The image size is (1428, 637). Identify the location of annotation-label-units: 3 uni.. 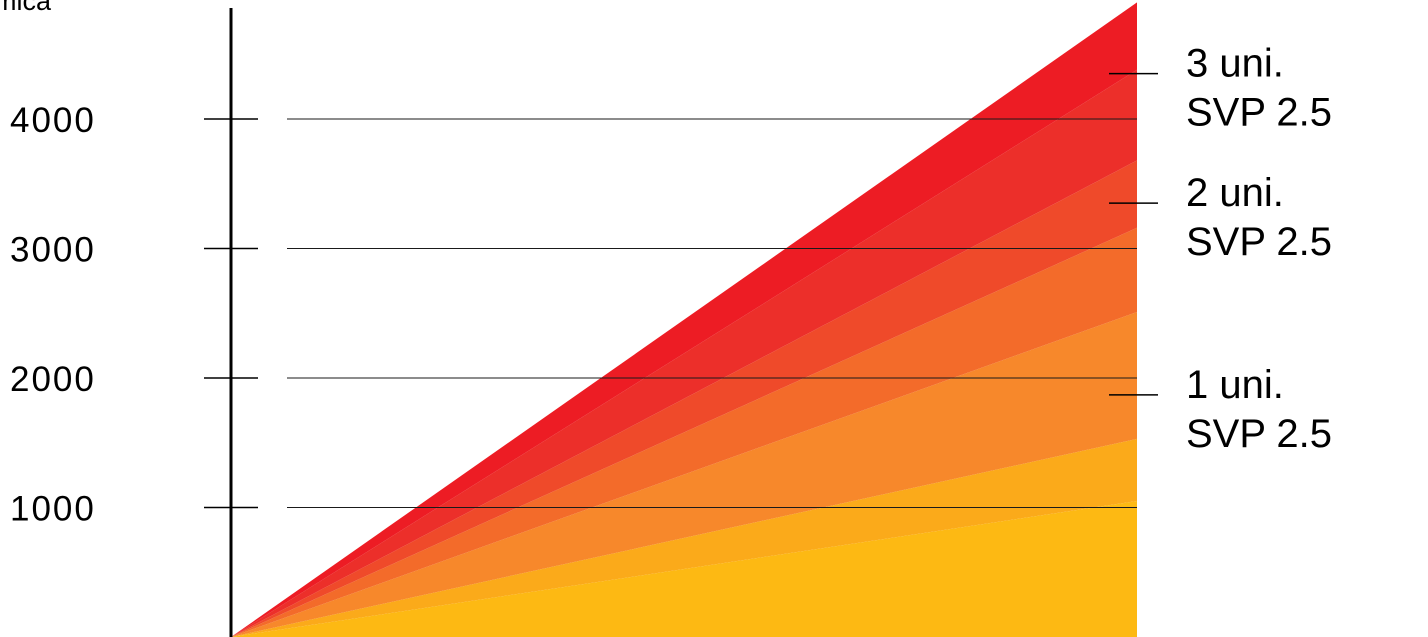
(1235, 64).